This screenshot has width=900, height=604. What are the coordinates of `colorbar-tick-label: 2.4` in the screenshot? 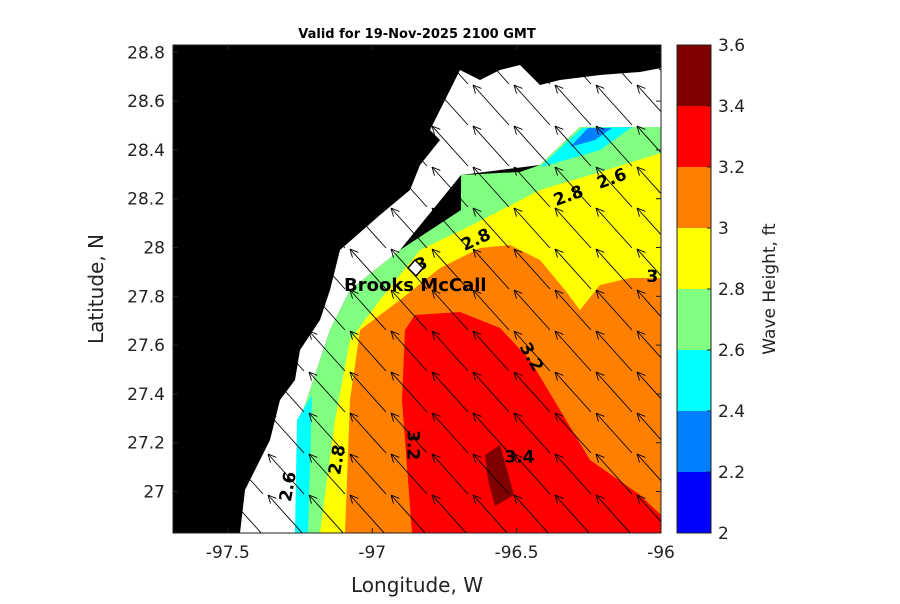 It's located at (731, 412).